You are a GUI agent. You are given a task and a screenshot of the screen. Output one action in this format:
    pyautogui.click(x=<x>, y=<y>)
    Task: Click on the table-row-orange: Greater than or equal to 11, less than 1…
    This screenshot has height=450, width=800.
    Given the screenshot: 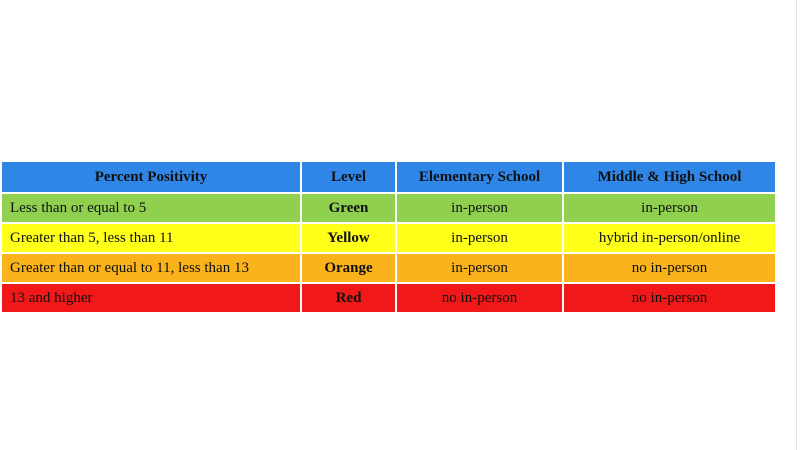 What is the action you would take?
    pyautogui.click(x=388, y=268)
    